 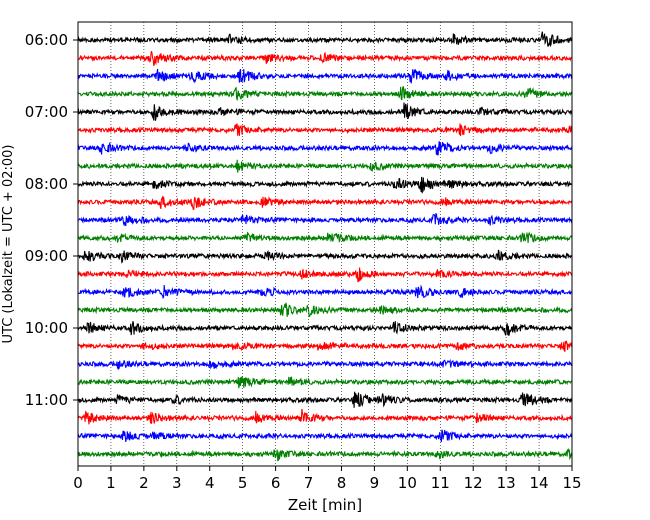 I want to click on x-axis-label: Zeit [min], so click(x=325, y=505).